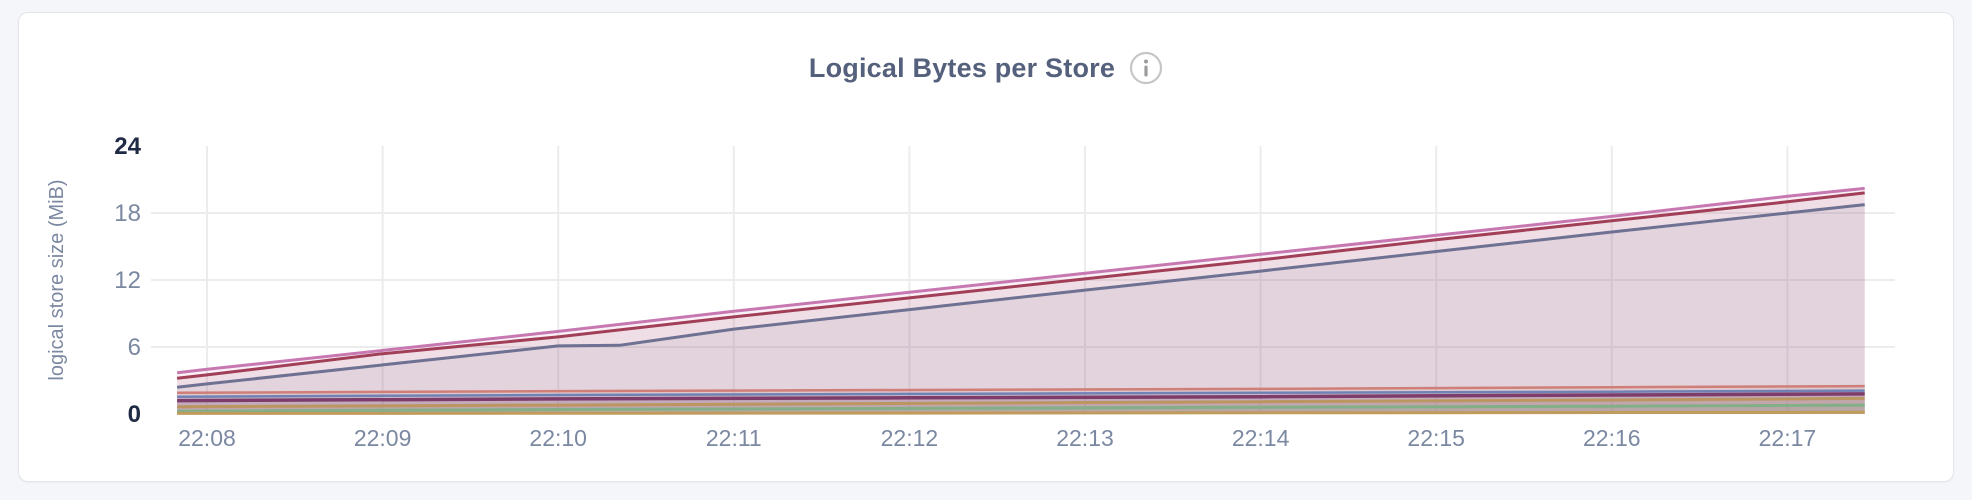  Describe the element at coordinates (134, 414) in the screenshot. I see `y-tick-label: 0` at that location.